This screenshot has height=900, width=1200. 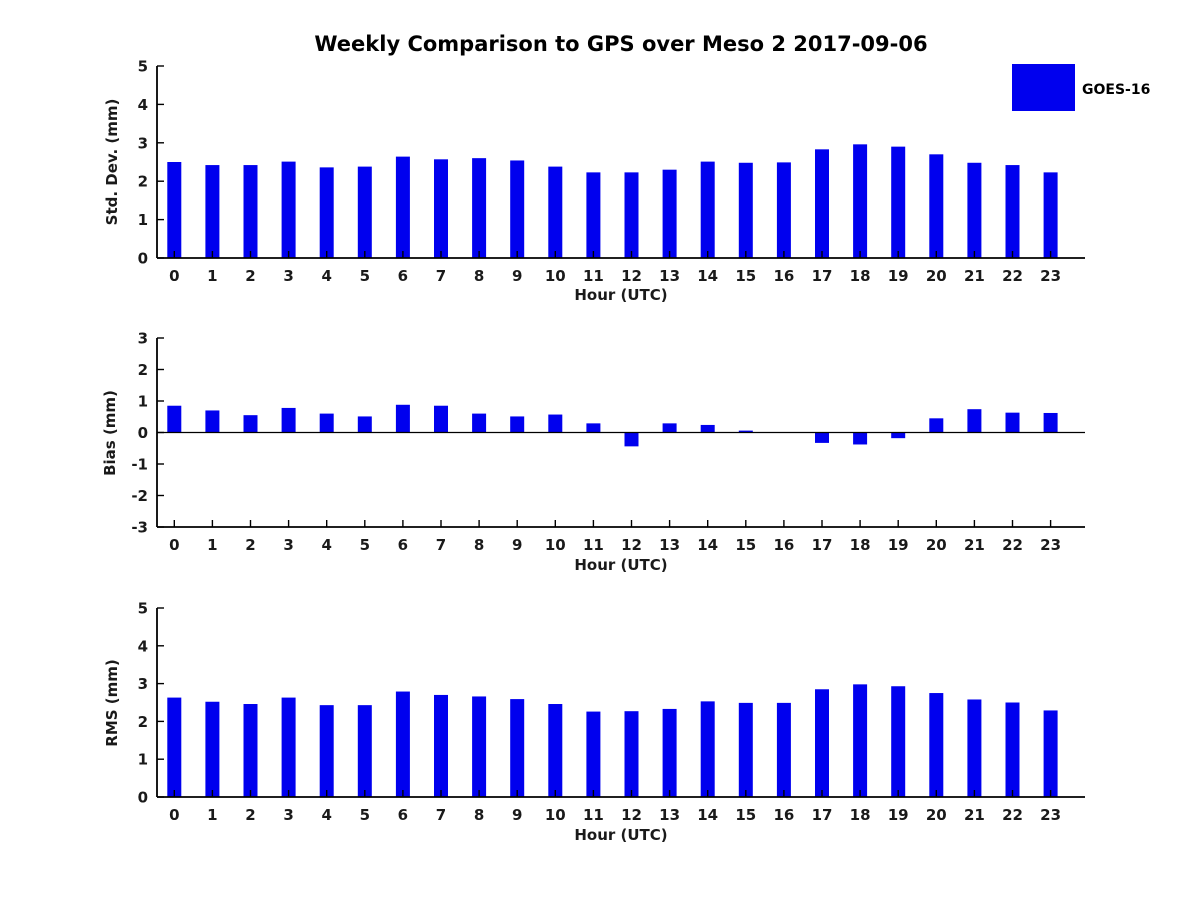 I want to click on y-tick-label: 4, so click(x=143, y=646).